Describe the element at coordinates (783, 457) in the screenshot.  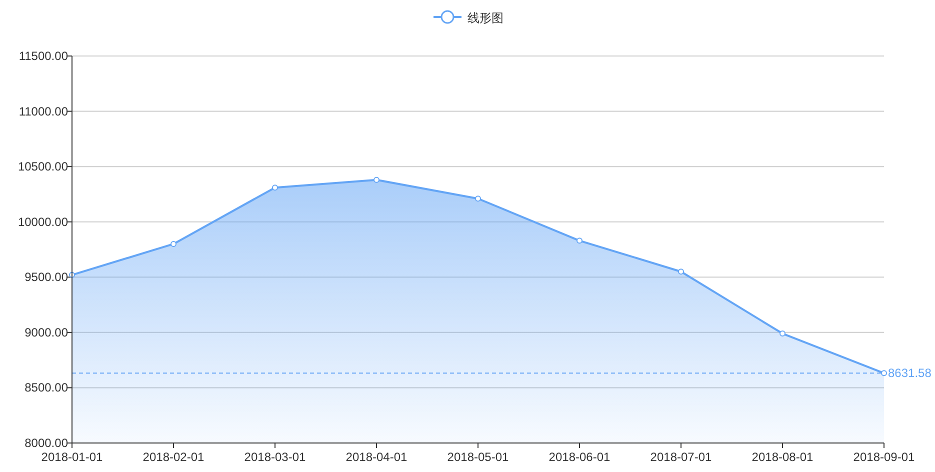
I see `x-tick-label: 2018-08-01` at that location.